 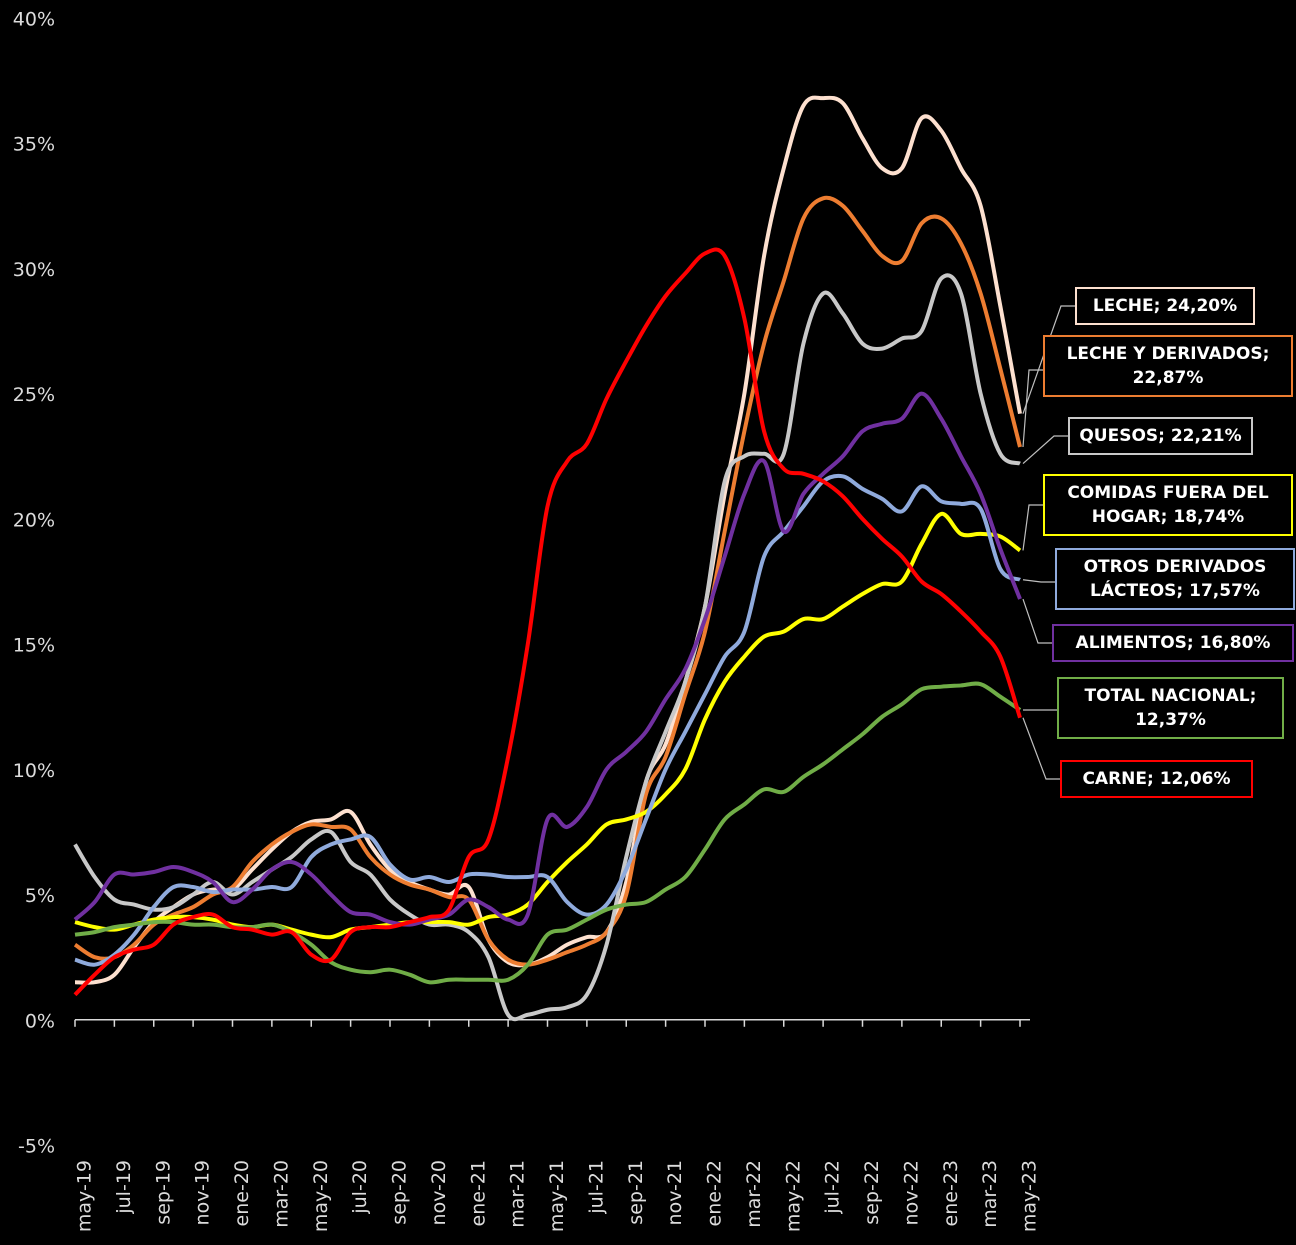 I want to click on x-tick-label: sep-19, so click(x=163, y=1192).